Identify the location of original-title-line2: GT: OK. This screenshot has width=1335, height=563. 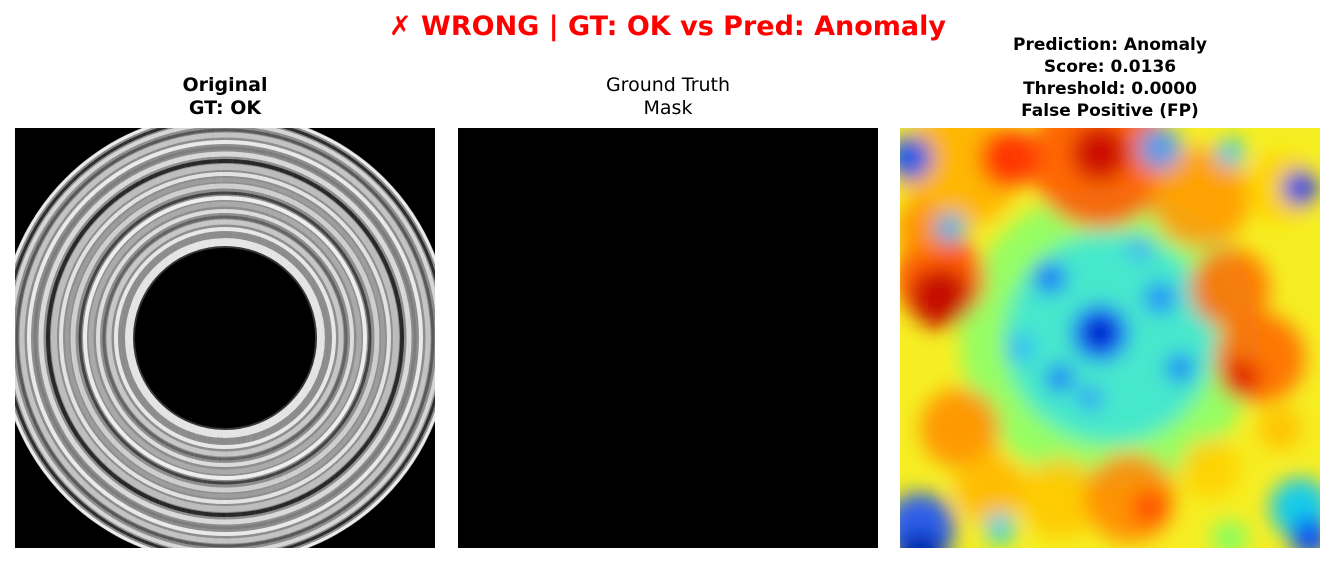
(225, 108).